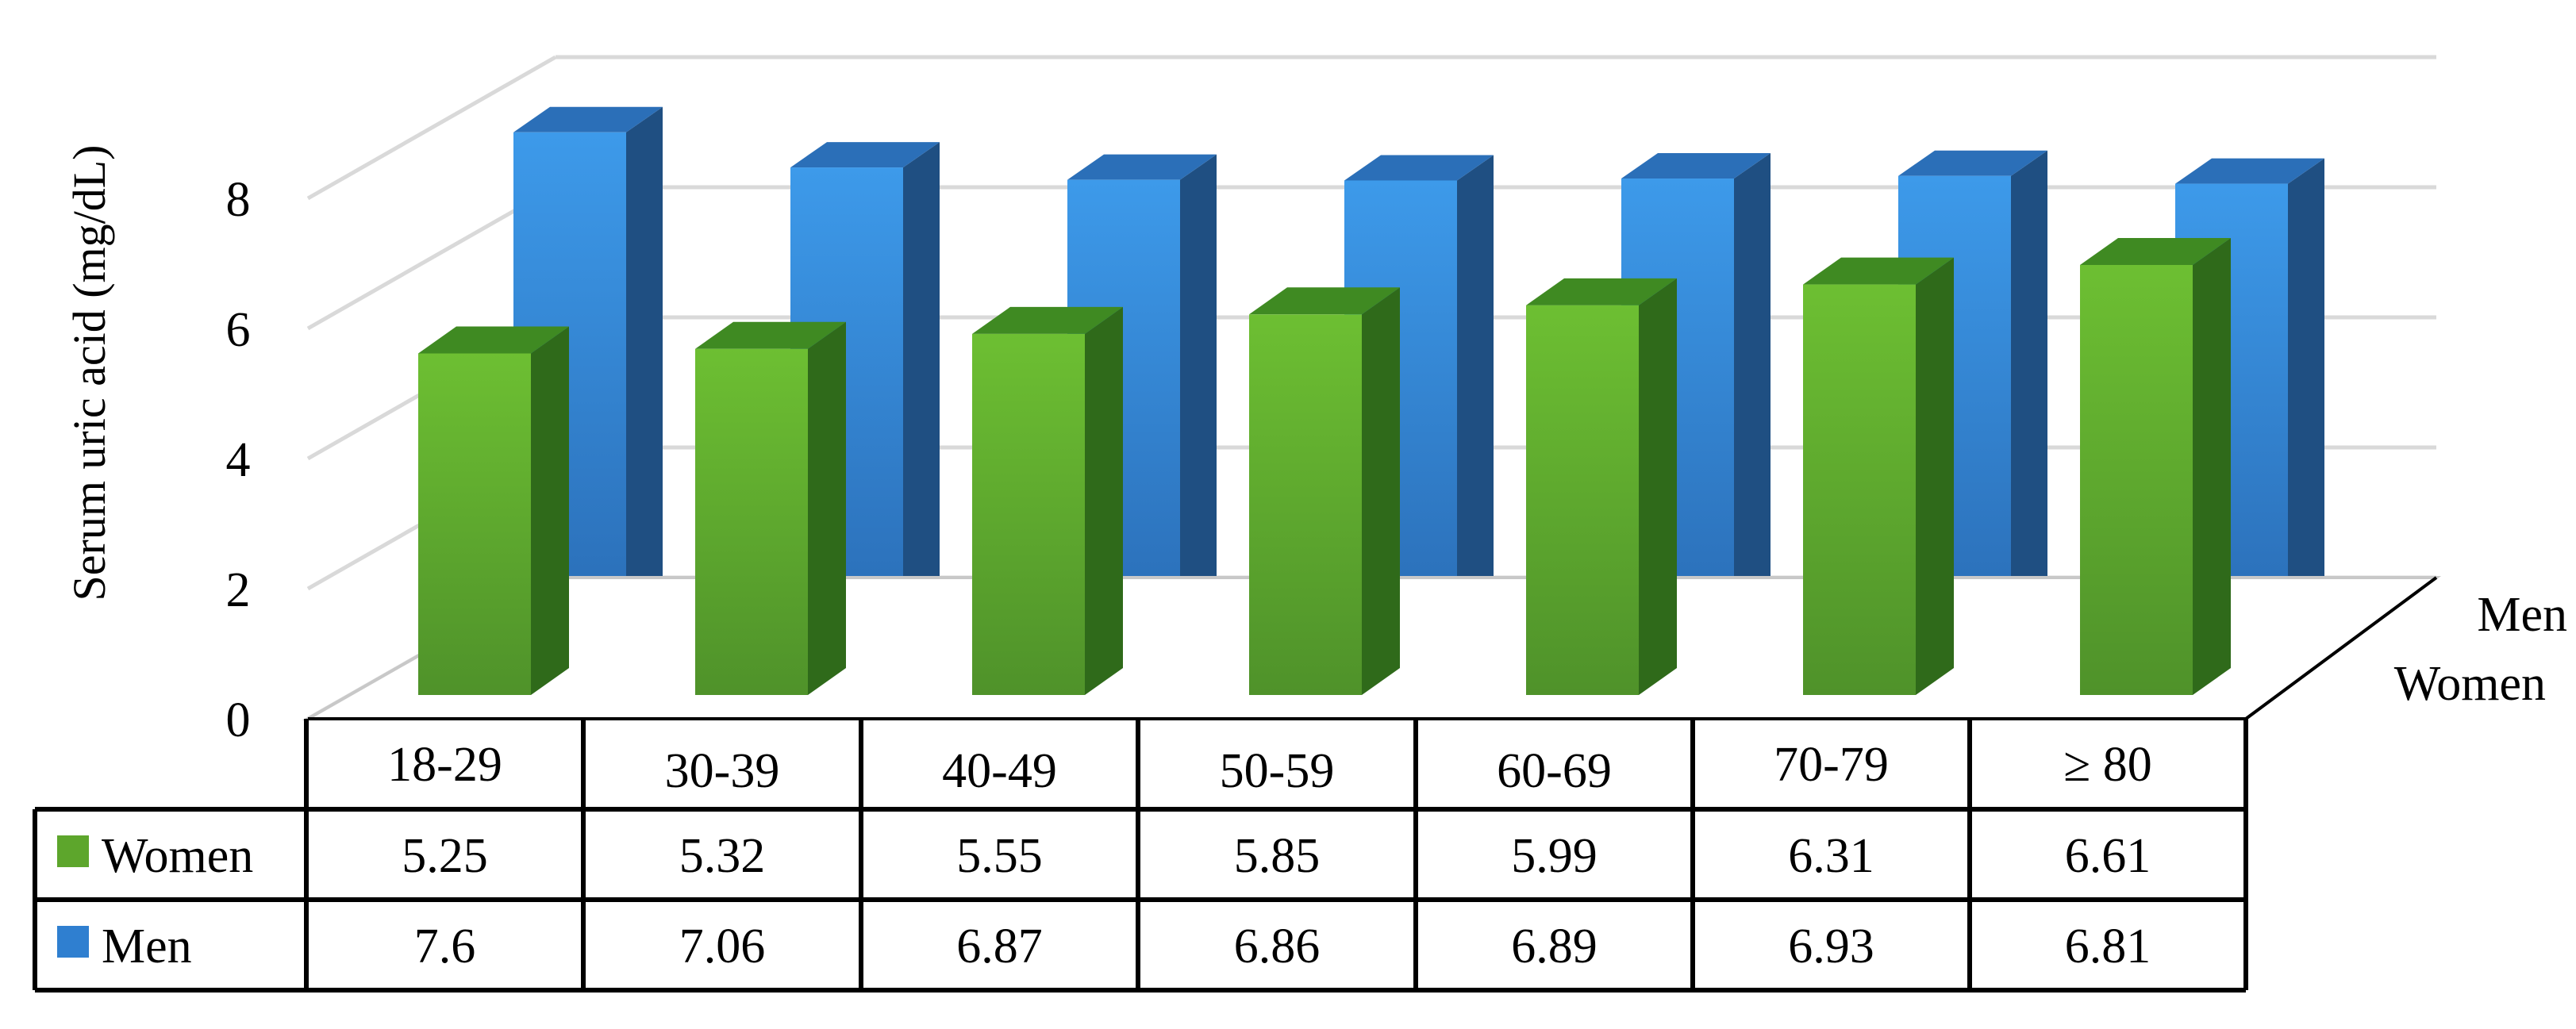 This screenshot has width=2576, height=1029. I want to click on table-value-cell: 5.25, so click(445, 856).